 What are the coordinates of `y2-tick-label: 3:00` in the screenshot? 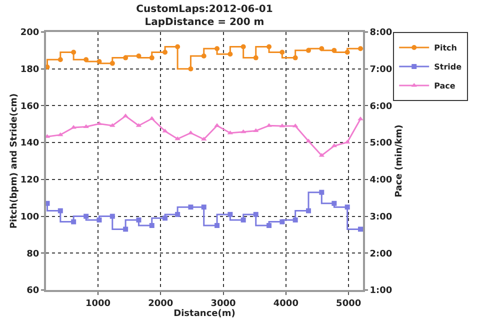 It's located at (381, 217).